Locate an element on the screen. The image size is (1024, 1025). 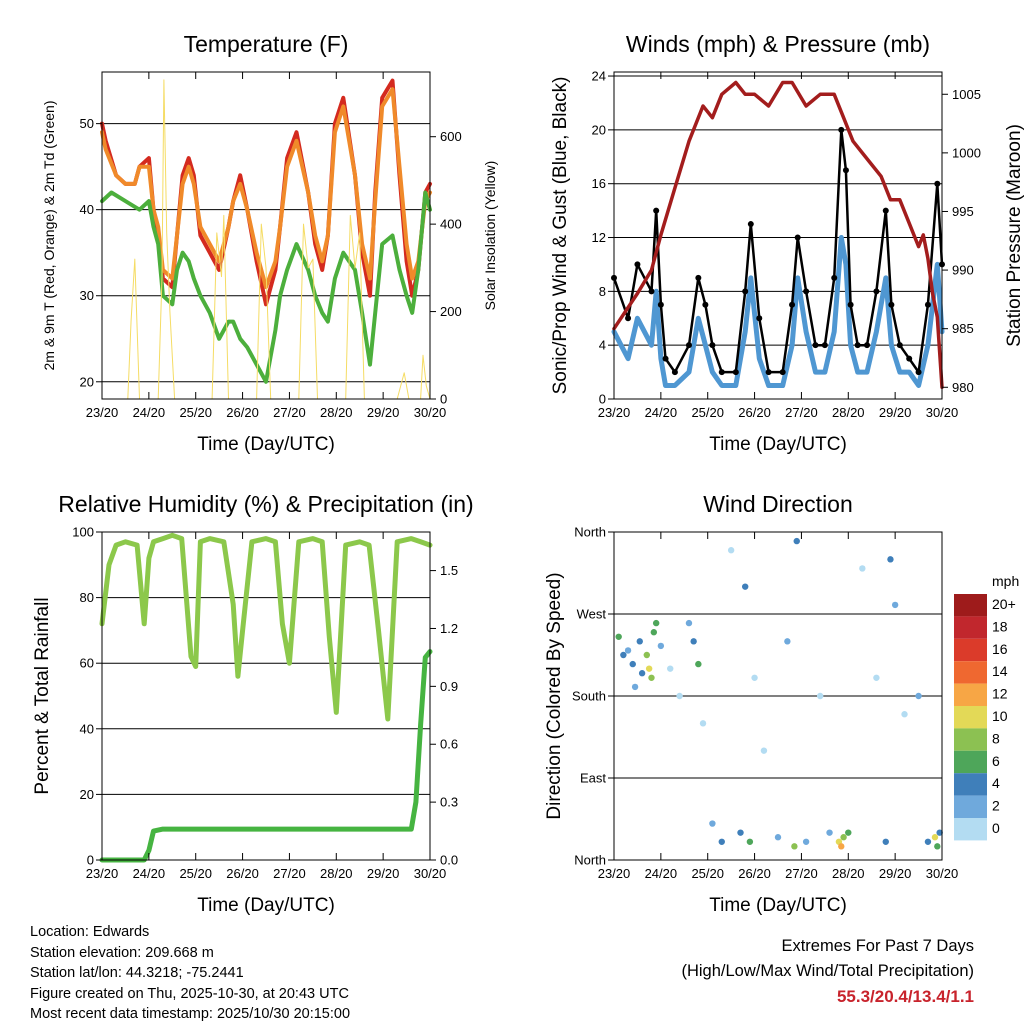
series-total-rainfall is located at coordinates (266, 756).